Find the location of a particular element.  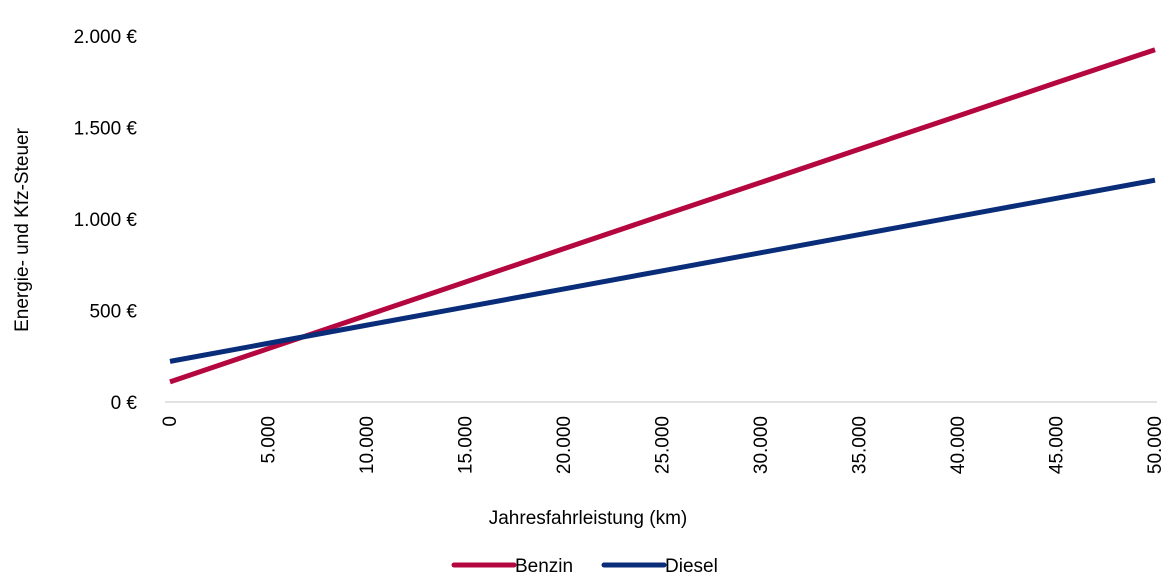

y-tick-label: 2.000 € is located at coordinates (106, 37).